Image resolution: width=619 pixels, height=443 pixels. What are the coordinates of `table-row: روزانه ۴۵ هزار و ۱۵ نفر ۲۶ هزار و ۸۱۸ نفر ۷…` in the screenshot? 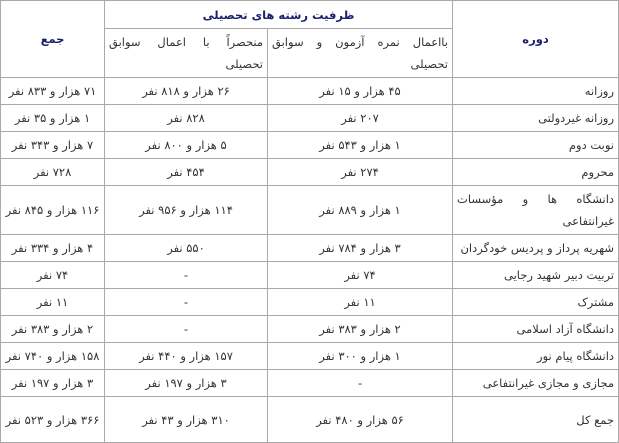 It's located at (309, 91).